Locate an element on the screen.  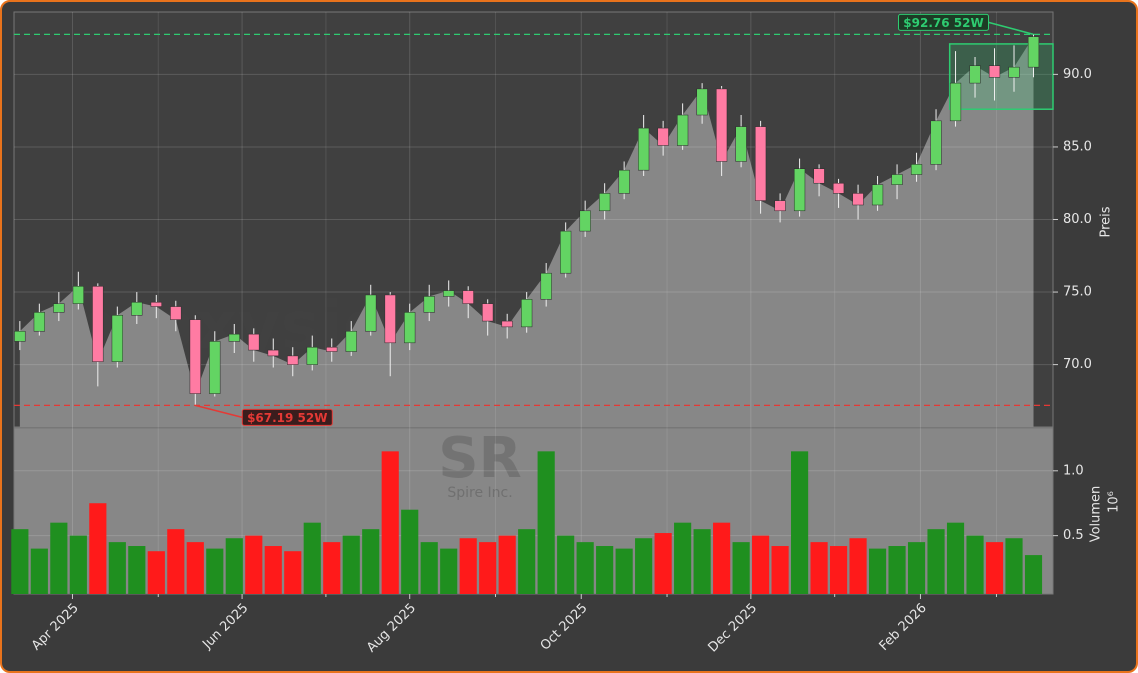
annotation-arrow is located at coordinates (1011, 28).